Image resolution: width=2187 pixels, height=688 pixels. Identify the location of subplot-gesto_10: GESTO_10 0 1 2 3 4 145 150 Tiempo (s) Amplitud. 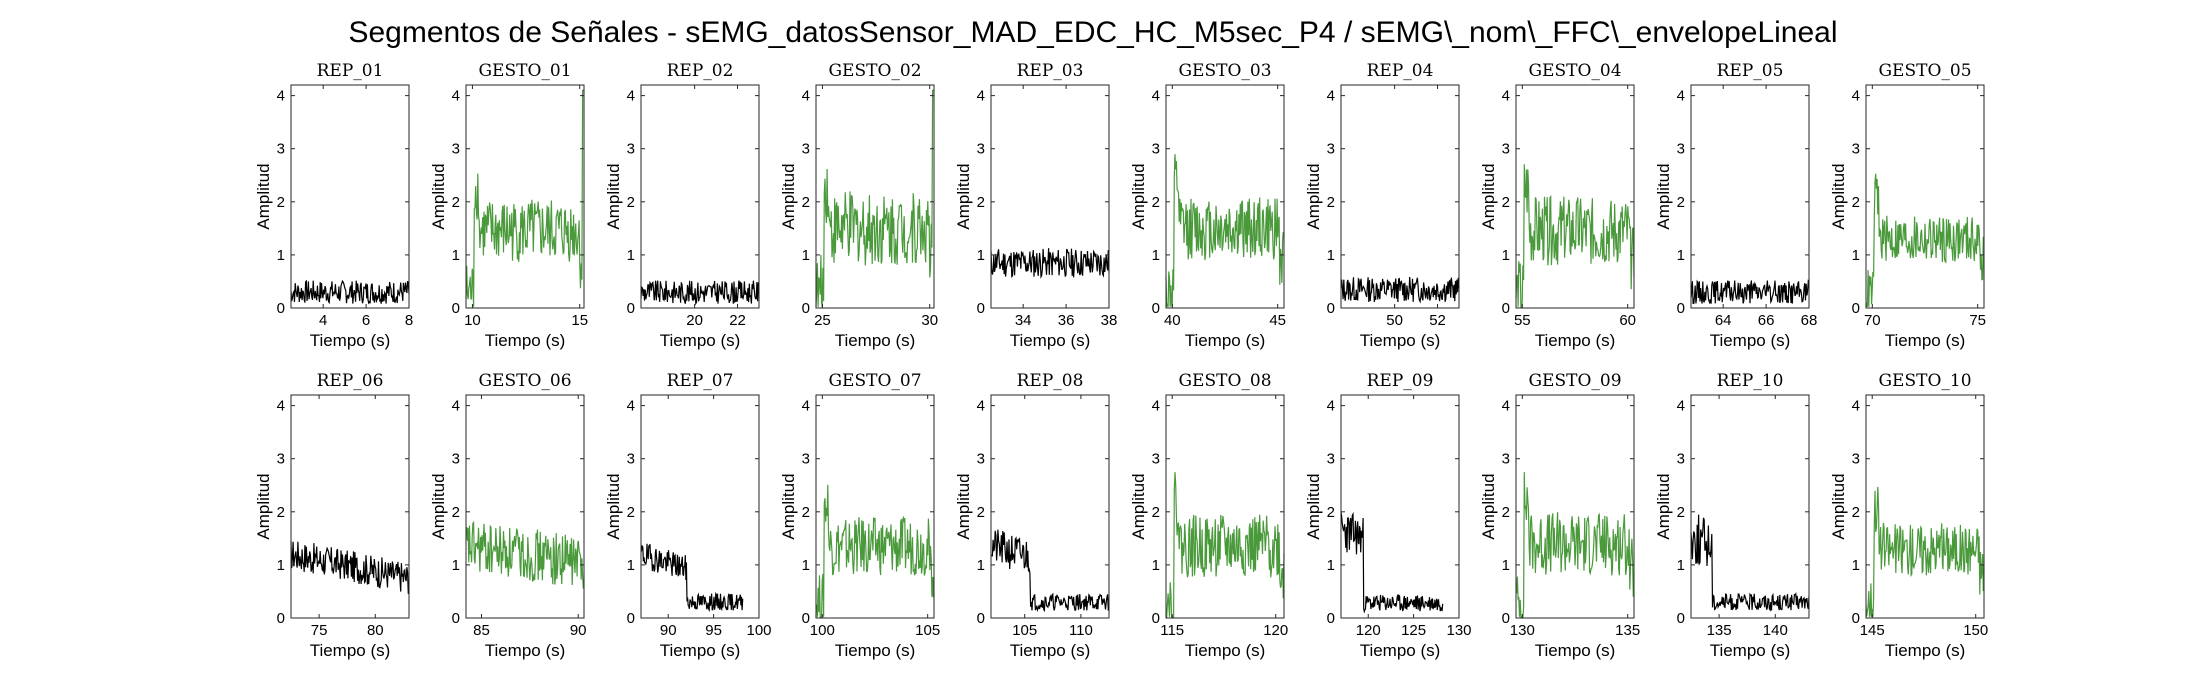
(1908, 515).